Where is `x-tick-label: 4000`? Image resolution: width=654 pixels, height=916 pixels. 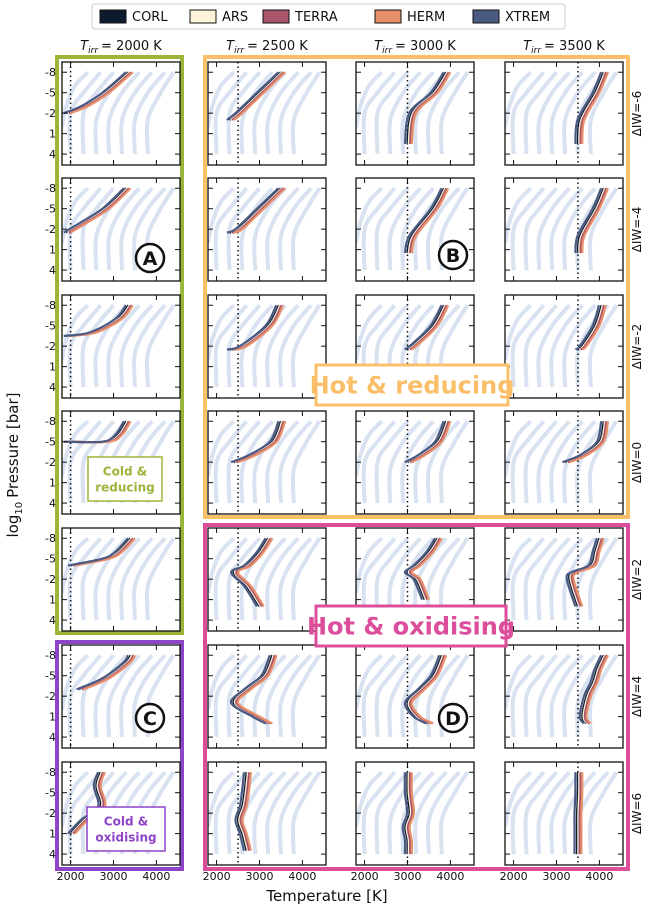 x-tick-label: 4000 is located at coordinates (302, 876).